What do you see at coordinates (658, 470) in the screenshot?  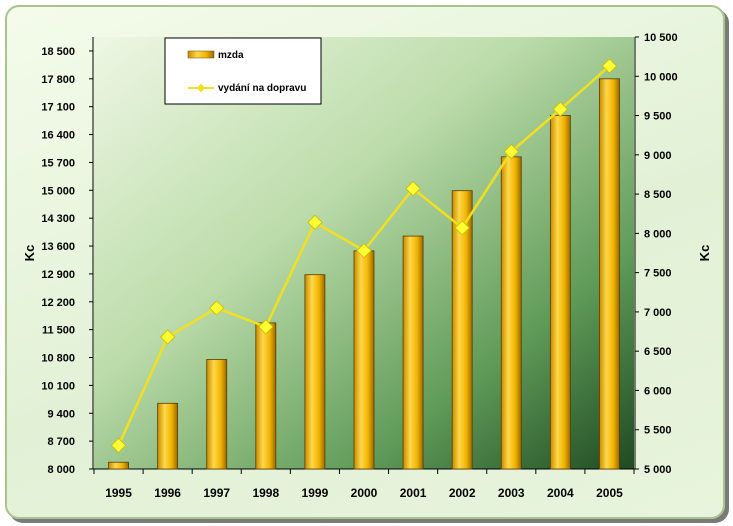 I see `right-axis-tick-label: 5 000` at bounding box center [658, 470].